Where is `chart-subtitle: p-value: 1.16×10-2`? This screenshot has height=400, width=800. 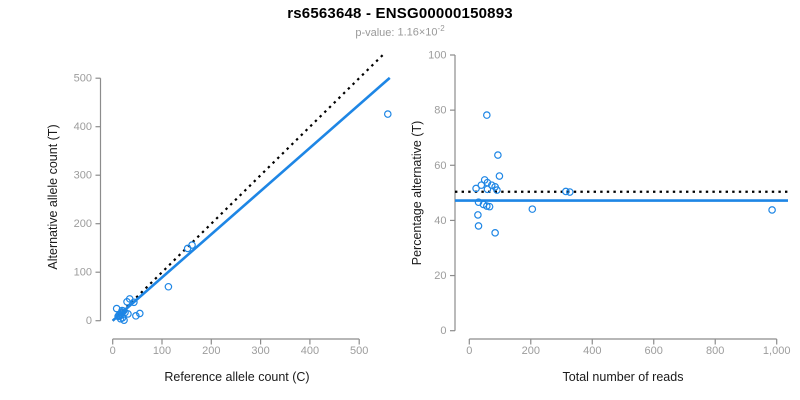
chart-subtitle: p-value: 1.16×10-2 is located at coordinates (400, 31).